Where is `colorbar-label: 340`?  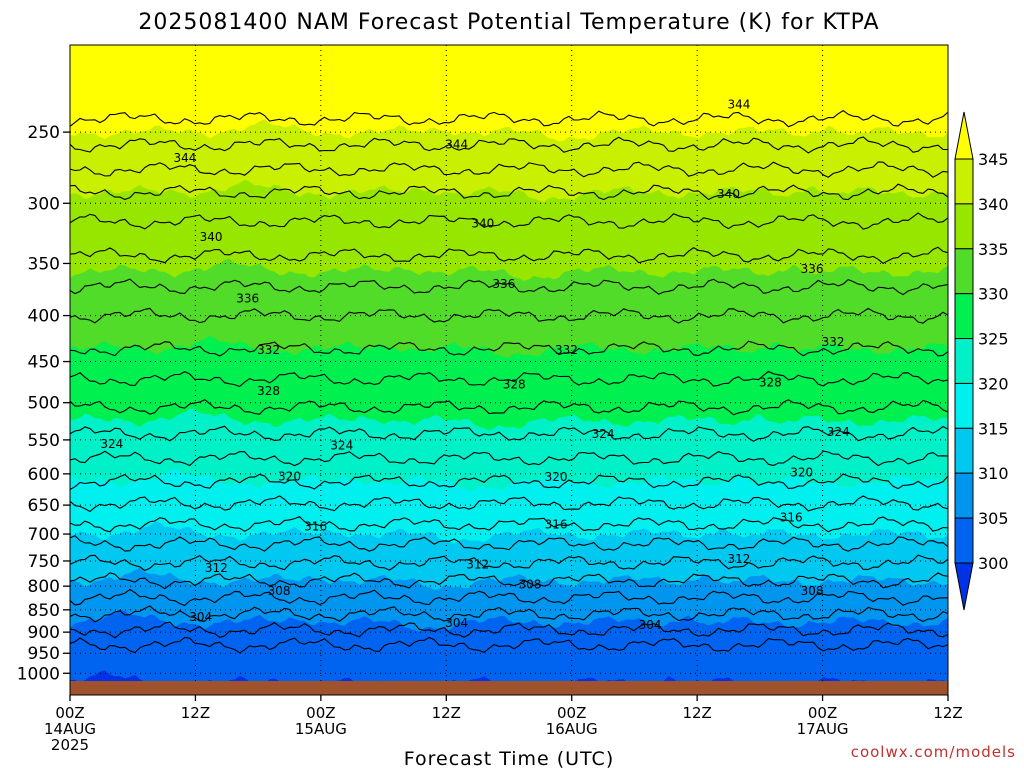 colorbar-label: 340 is located at coordinates (993, 204).